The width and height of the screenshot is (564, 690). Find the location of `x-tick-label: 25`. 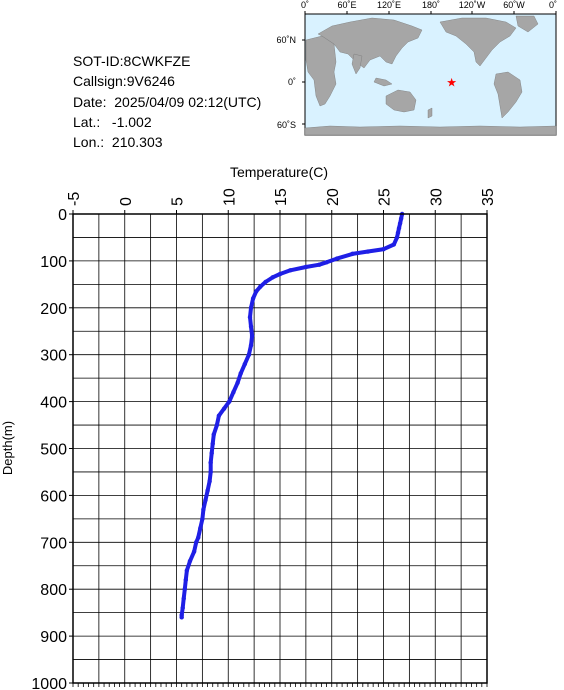

x-tick-label: 25 is located at coordinates (385, 197).